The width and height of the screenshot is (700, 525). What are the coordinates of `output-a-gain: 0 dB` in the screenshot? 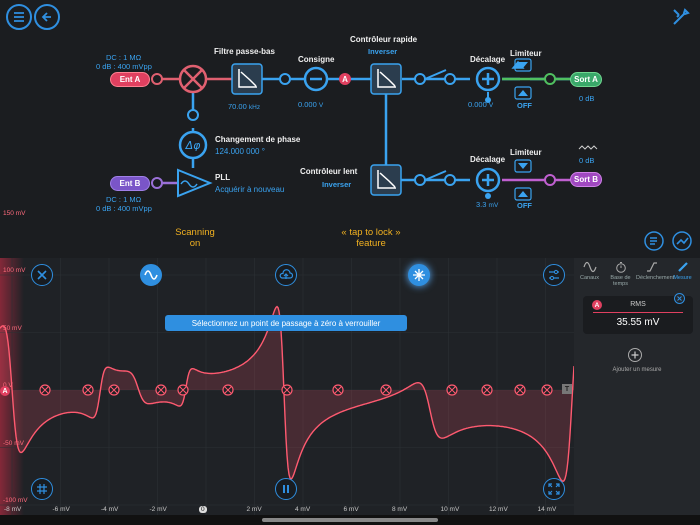 It's located at (587, 98).